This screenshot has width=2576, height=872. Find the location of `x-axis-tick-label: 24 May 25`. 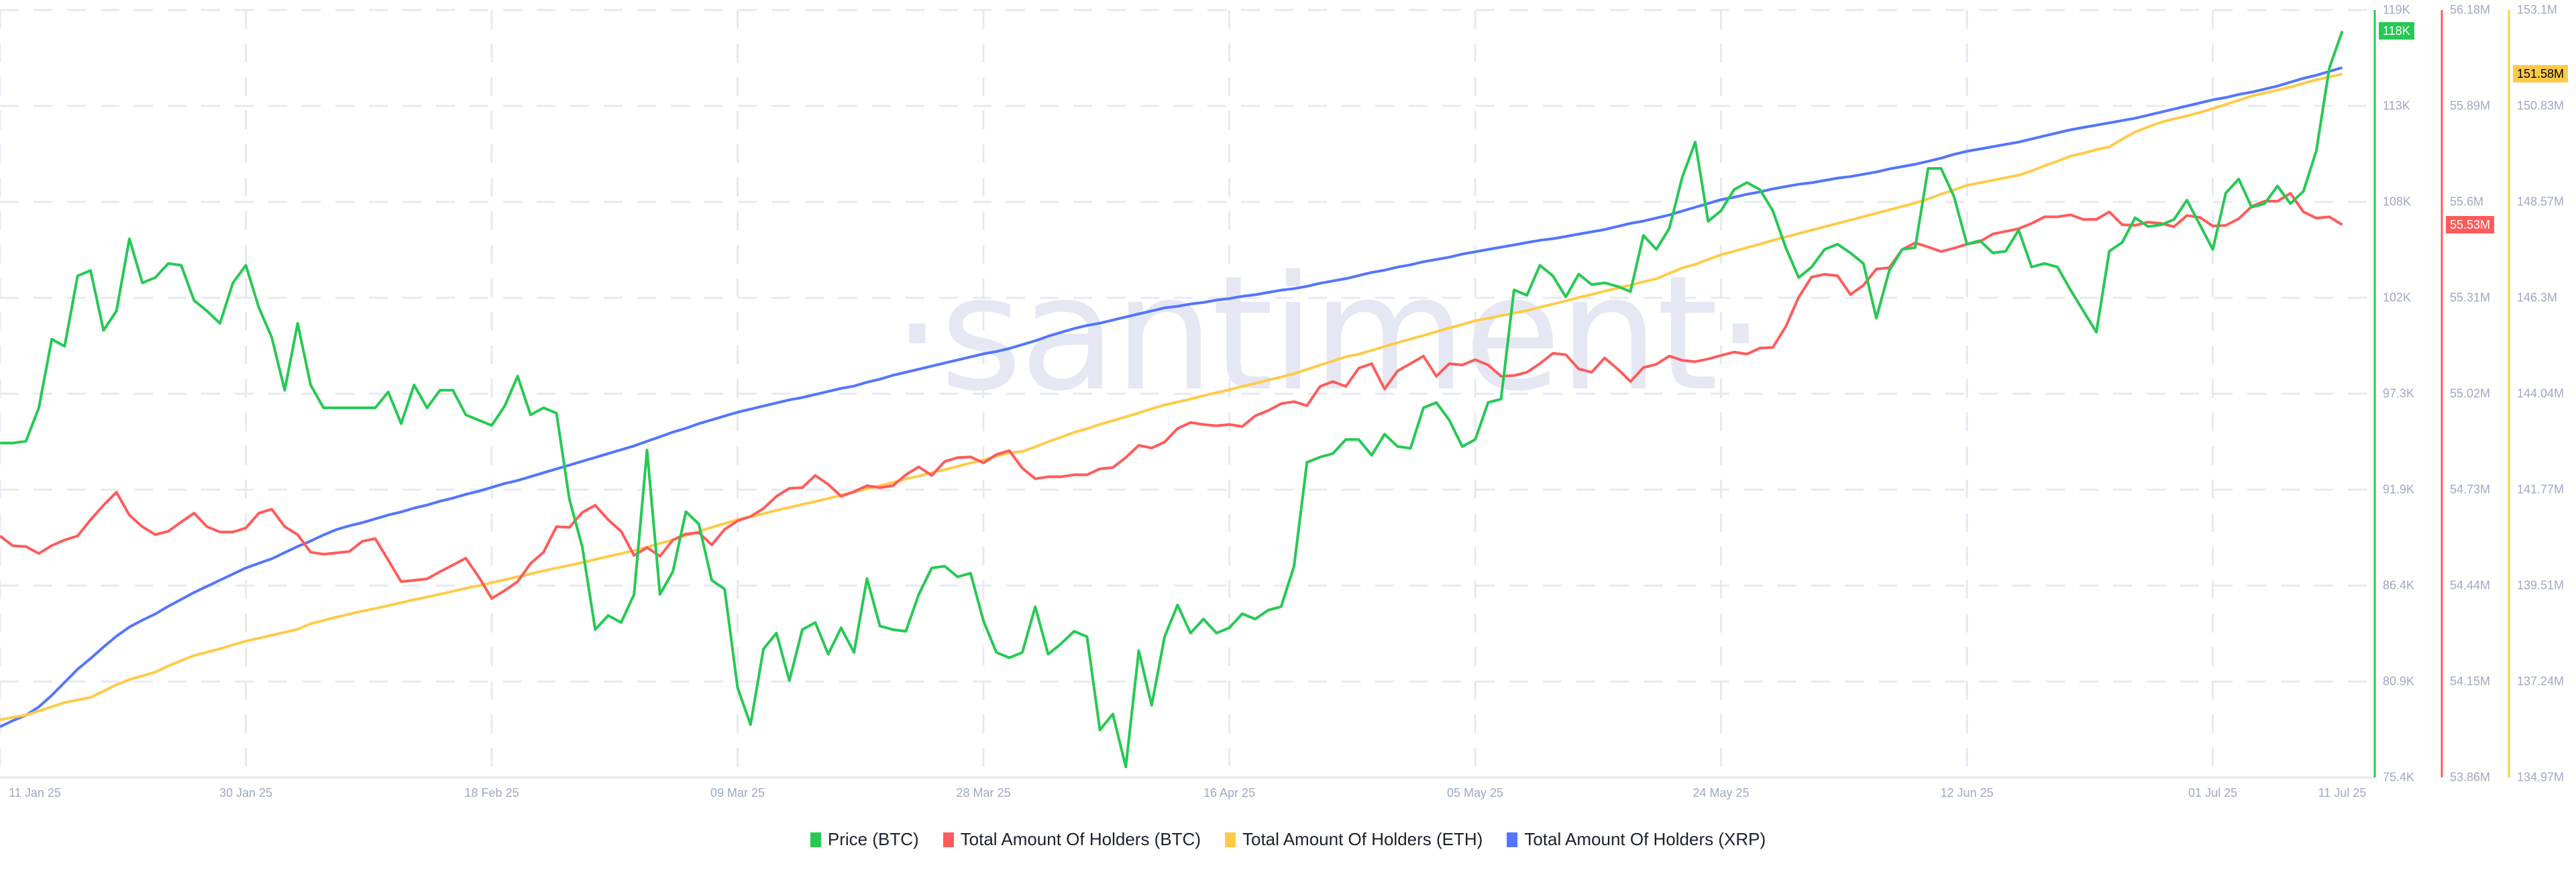

x-axis-tick-label: 24 May 25 is located at coordinates (1721, 793).